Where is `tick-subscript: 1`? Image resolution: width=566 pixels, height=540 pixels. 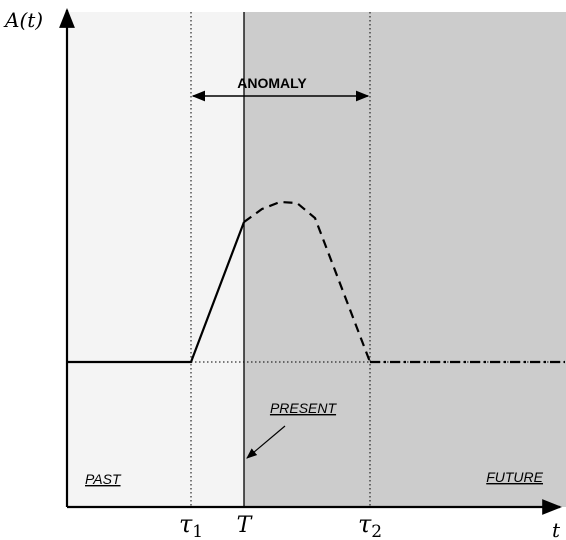
tick-subscript: 1 is located at coordinates (197, 531).